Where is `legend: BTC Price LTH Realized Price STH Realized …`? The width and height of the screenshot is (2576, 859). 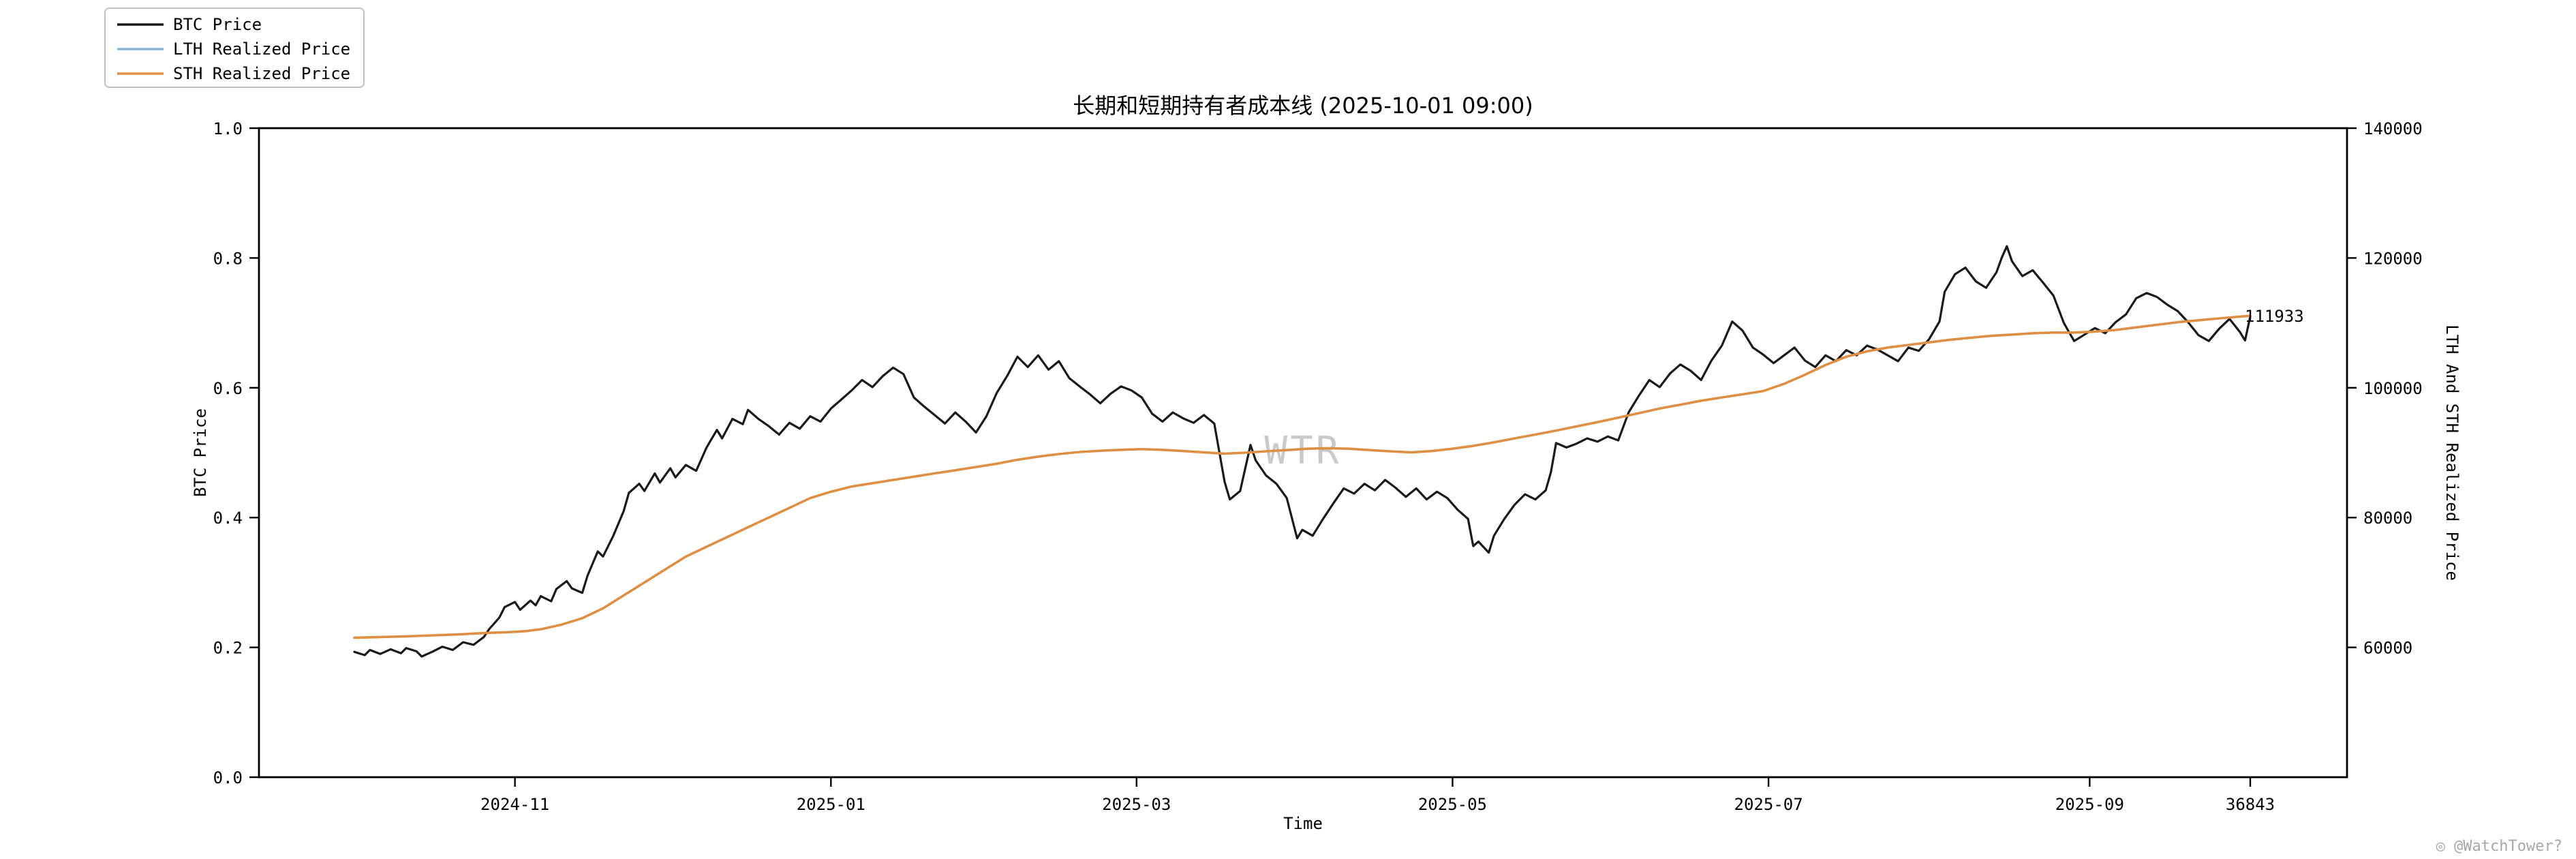 legend: BTC Price LTH Realized Price STH Realized … is located at coordinates (235, 47).